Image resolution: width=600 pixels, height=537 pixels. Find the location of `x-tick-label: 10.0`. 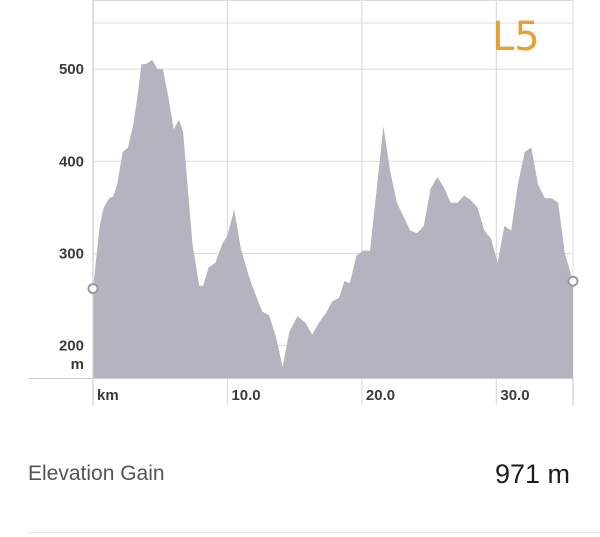

x-tick-label: 10.0 is located at coordinates (245, 395).